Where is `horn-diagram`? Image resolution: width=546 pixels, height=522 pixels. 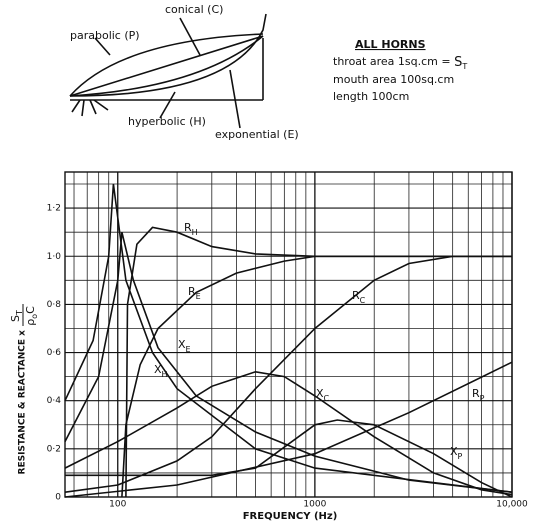 horn-diagram is located at coordinates (168, 71).